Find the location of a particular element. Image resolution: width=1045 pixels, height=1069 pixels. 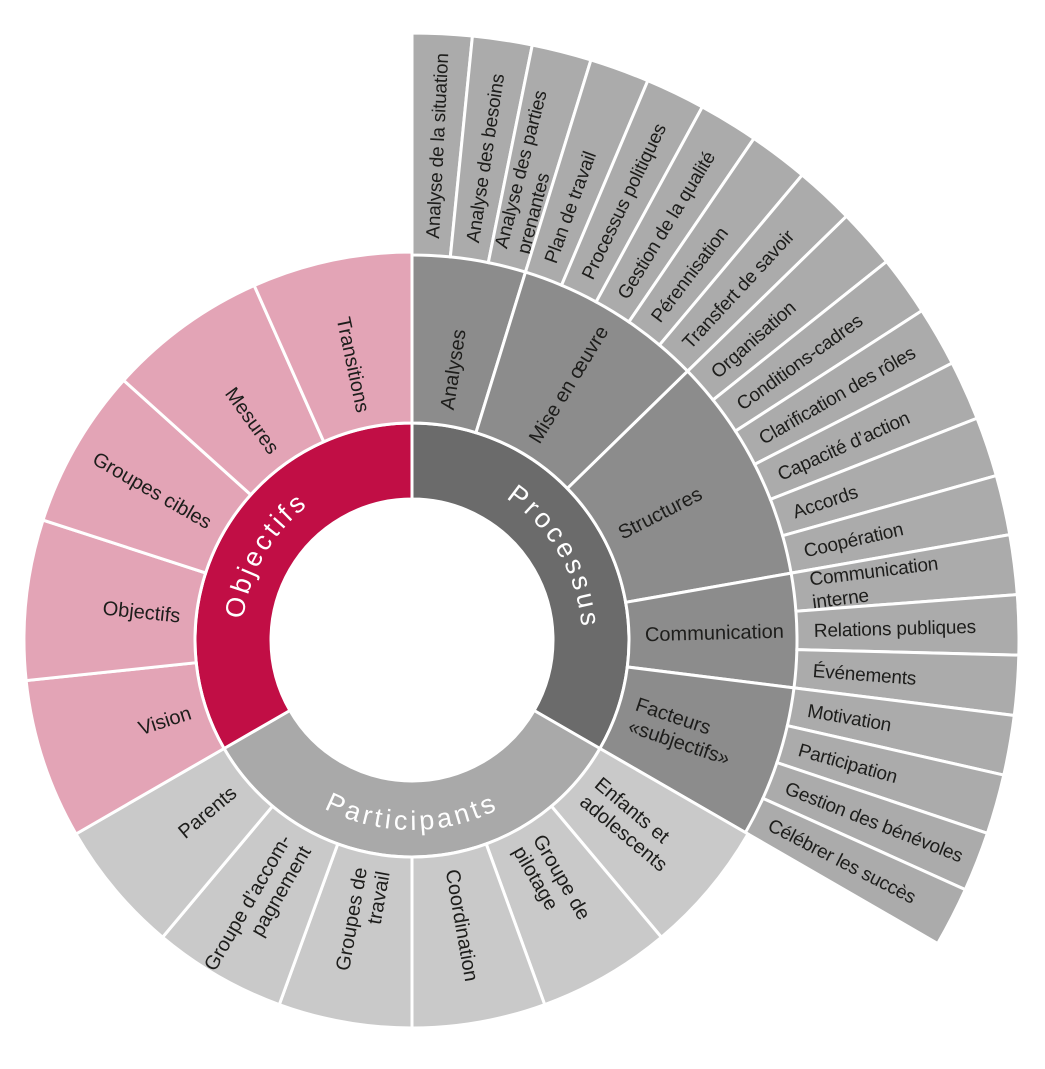

segment-communication-label: Communication is located at coordinates (714, 633).